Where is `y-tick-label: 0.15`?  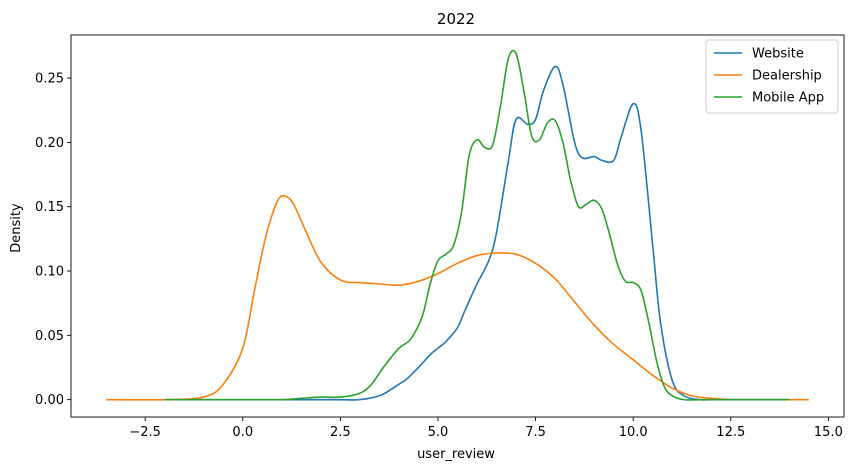 y-tick-label: 0.15 is located at coordinates (49, 207).